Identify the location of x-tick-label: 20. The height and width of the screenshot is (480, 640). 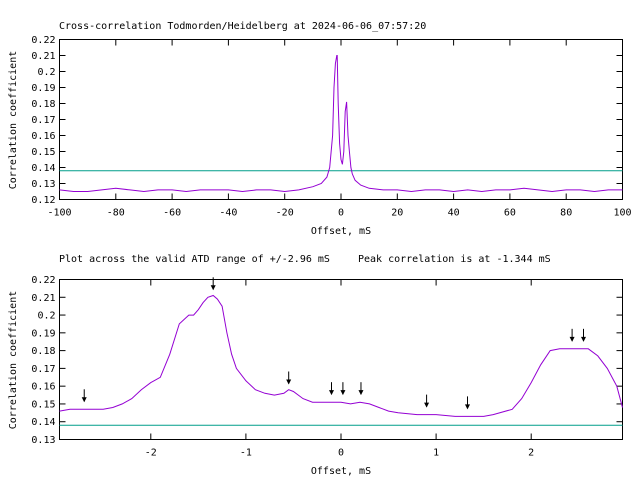
(397, 213).